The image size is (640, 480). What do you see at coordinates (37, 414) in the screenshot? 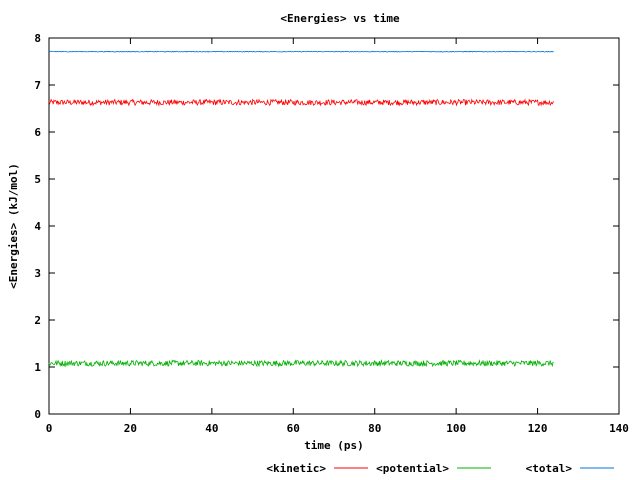
I see `y-tick-label: 0` at bounding box center [37, 414].